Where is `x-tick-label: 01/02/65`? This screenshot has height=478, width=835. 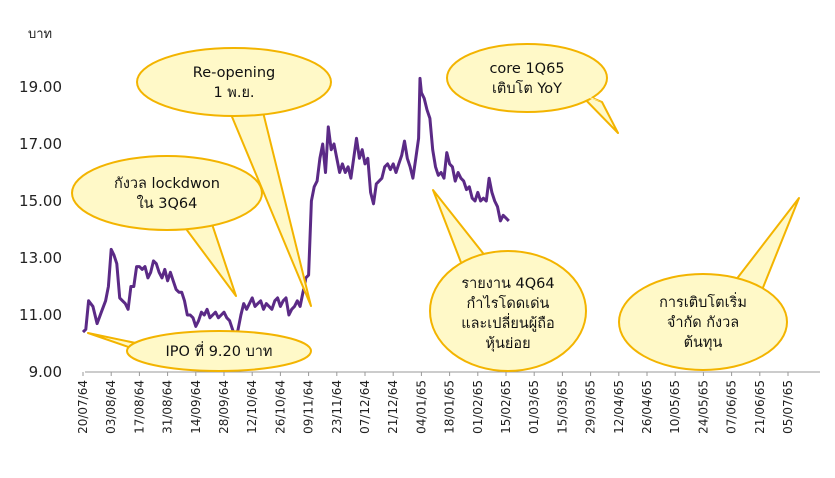
x-tick-label: 01/02/65 is located at coordinates (478, 407).